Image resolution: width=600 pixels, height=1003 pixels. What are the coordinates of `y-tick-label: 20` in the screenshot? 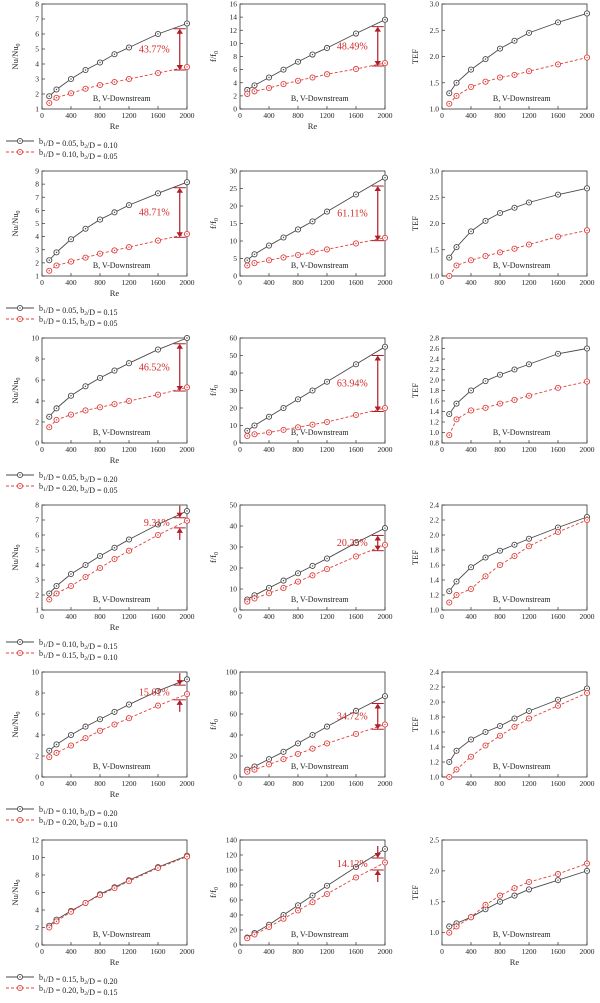 It's located at (234, 206).